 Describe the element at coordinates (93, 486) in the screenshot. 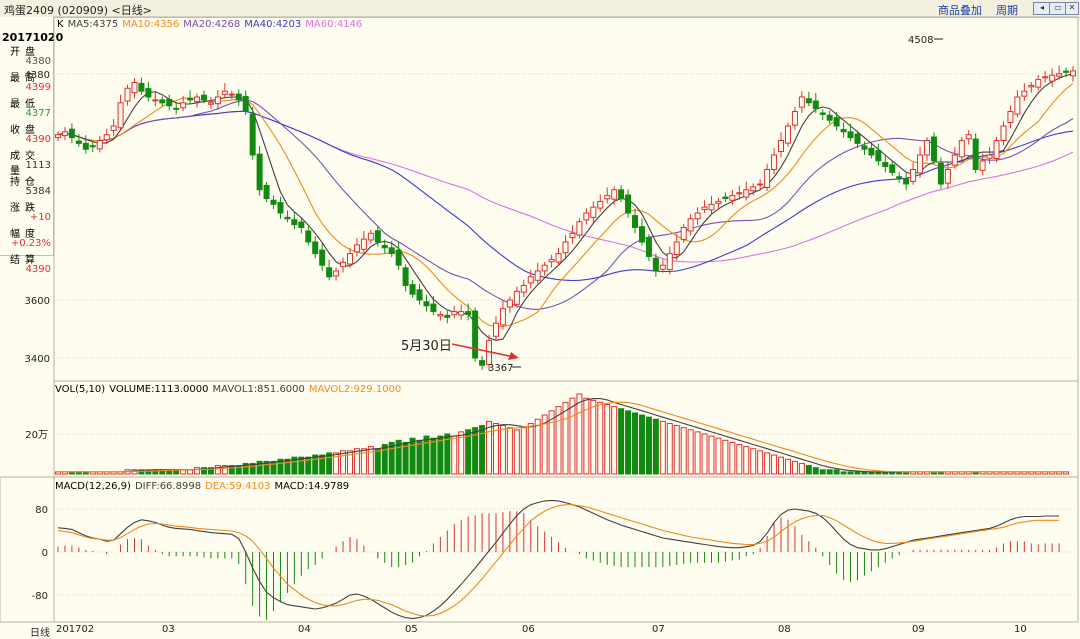

I see `legend-item: MACD(12,26,9)` at that location.